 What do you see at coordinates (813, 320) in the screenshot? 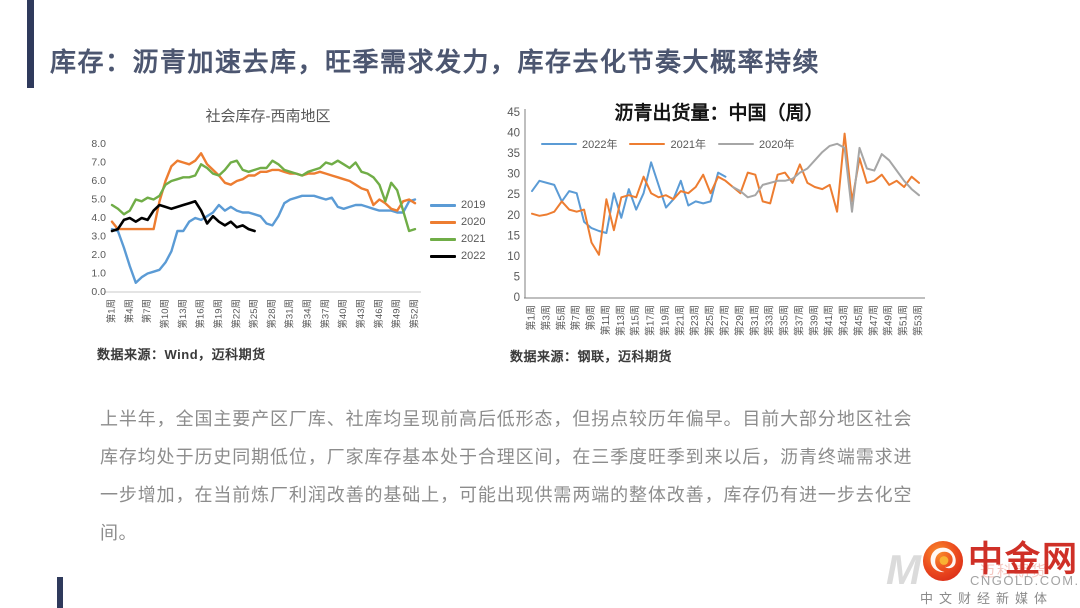
I see `svg-text: 第39周` at bounding box center [813, 320].